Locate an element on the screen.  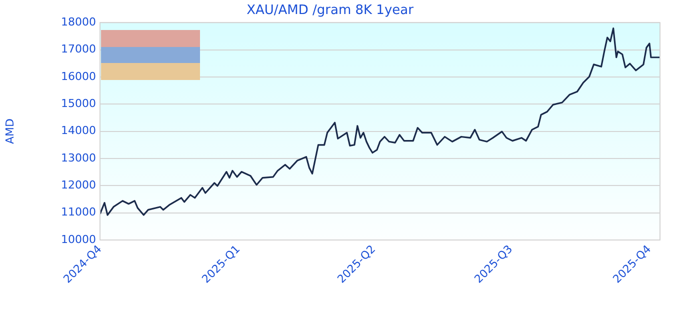
y-tick-label: 15000 is located at coordinates (78, 103).